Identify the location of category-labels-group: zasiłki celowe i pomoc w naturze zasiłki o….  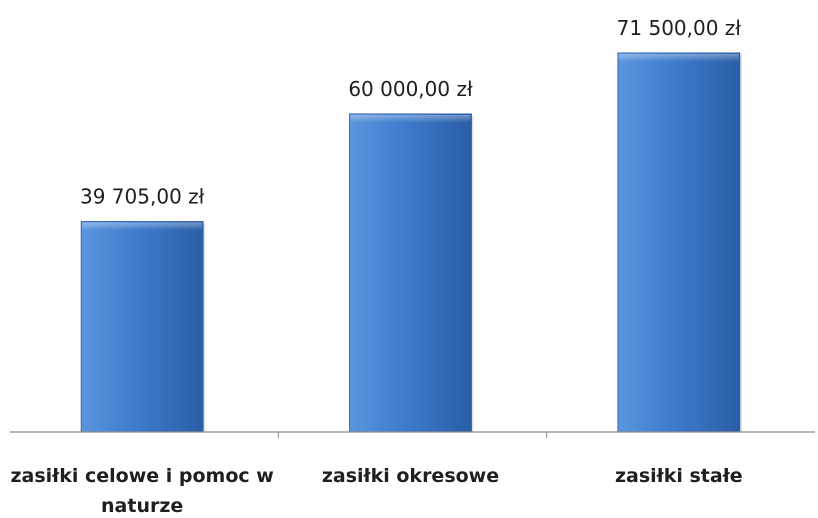
(376, 491).